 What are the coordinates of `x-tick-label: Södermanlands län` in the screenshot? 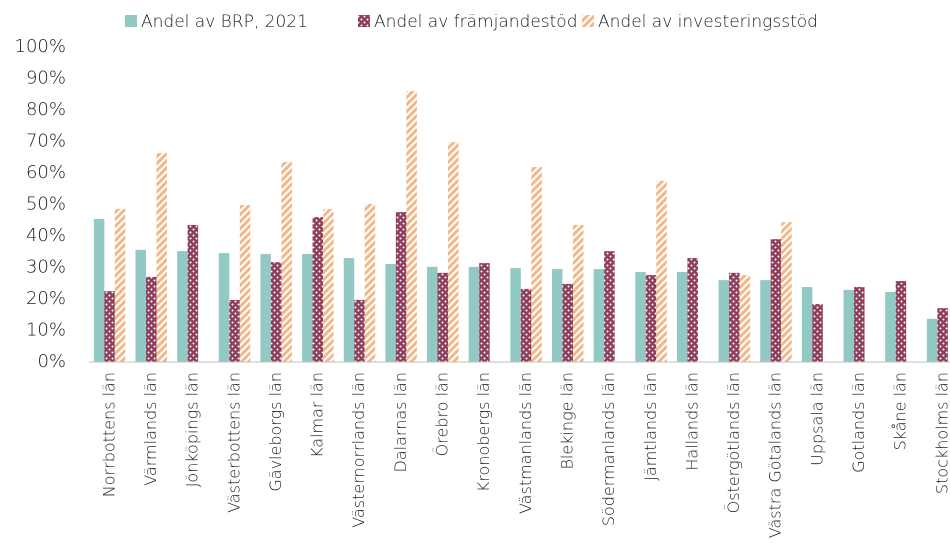 It's located at (608, 449).